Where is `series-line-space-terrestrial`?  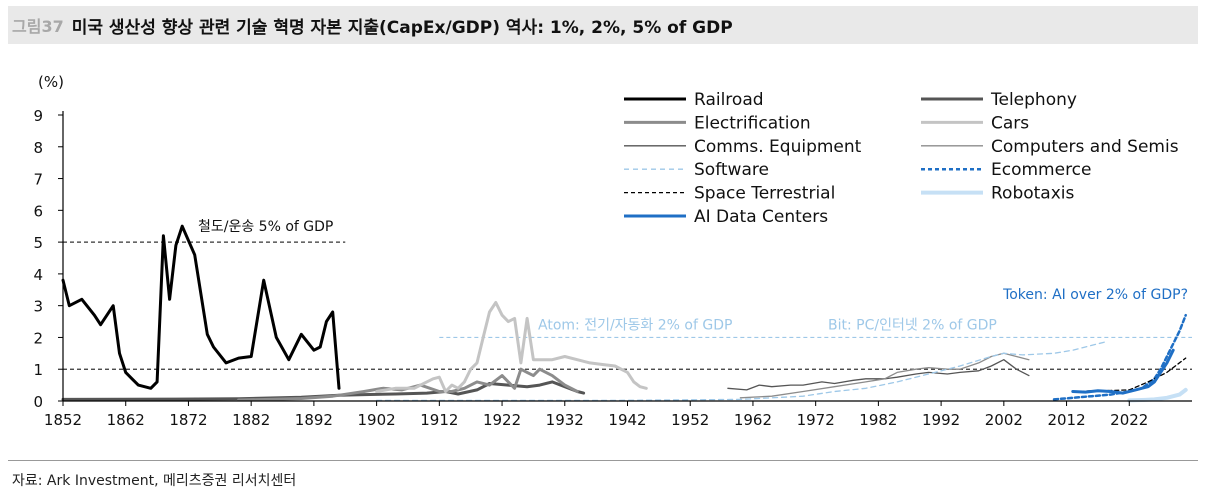
series-line-space-terrestrial is located at coordinates (1129, 375).